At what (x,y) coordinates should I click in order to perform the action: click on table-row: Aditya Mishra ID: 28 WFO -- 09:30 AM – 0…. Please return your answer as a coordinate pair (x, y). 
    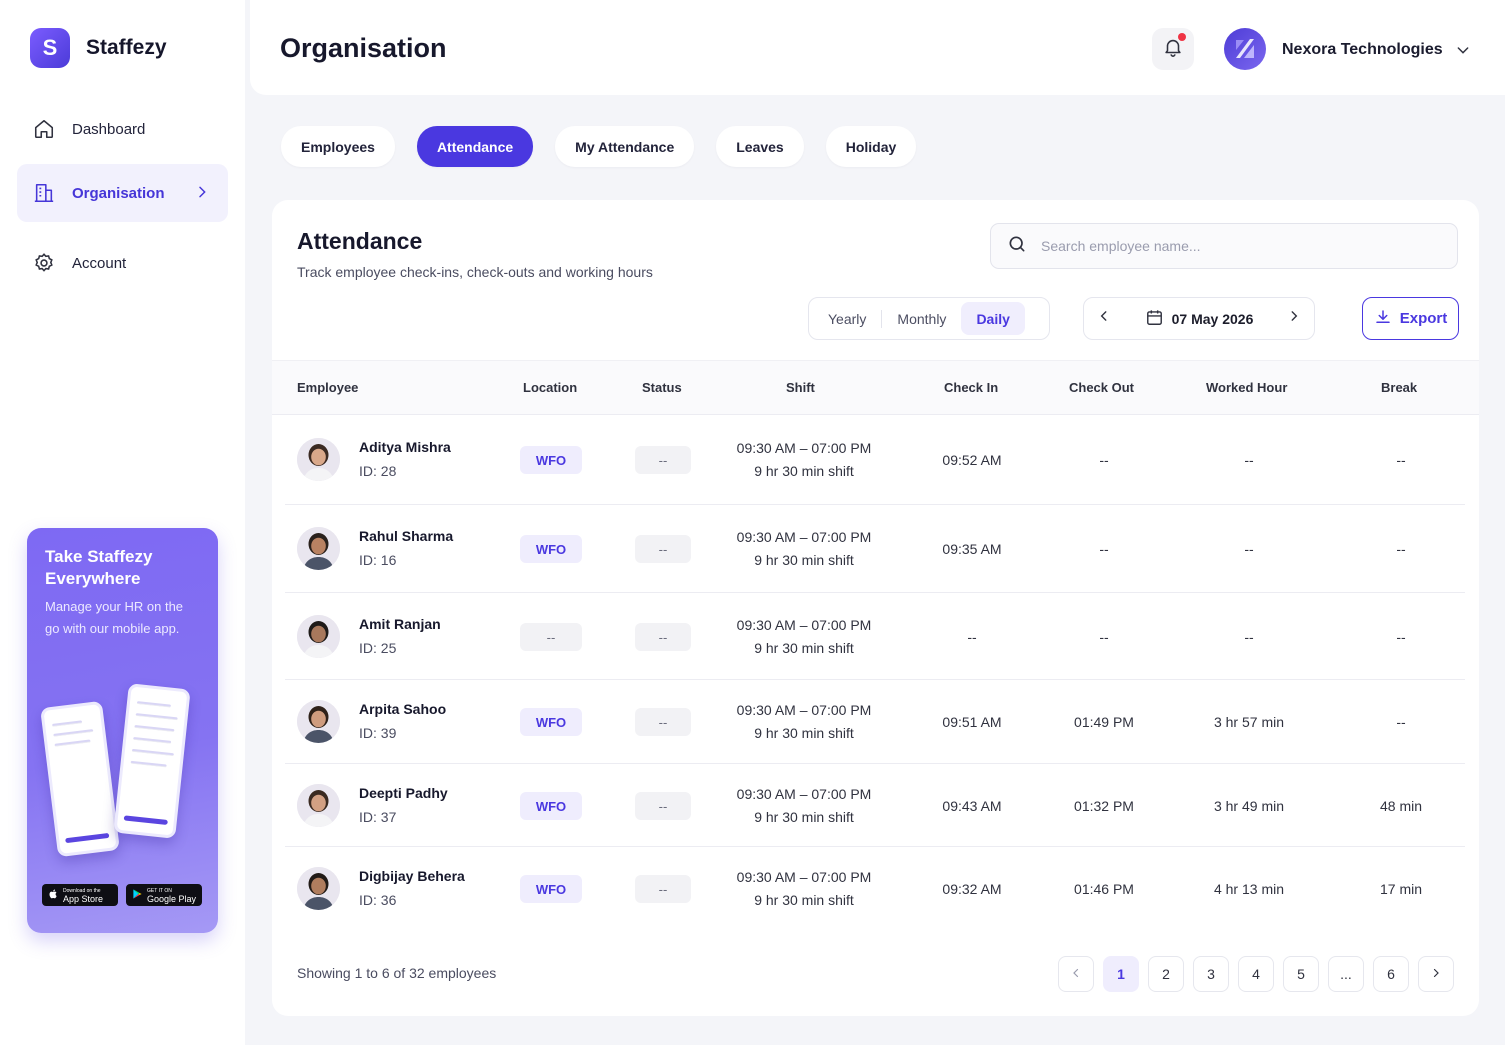
    Looking at the image, I should click on (875, 460).